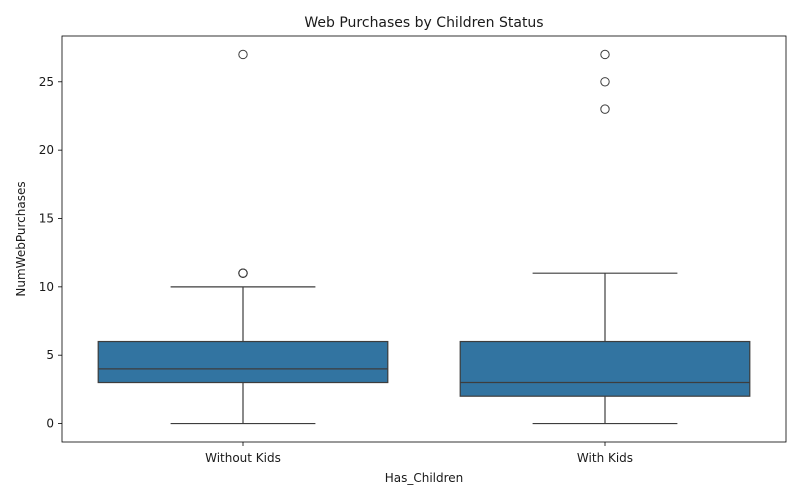 The image size is (800, 500). What do you see at coordinates (605, 458) in the screenshot?
I see `x-tick-label: With Kids` at bounding box center [605, 458].